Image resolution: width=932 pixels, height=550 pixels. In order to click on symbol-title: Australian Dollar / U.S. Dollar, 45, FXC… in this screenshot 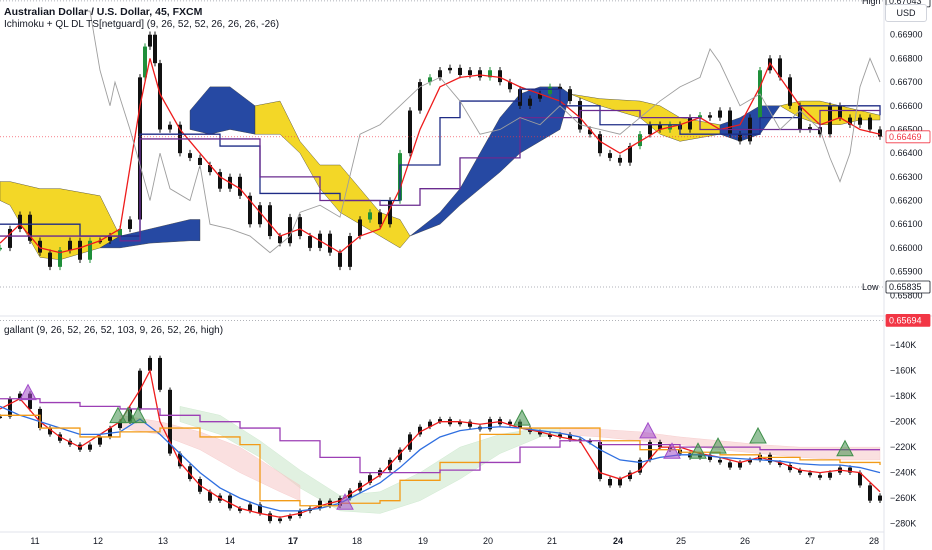, I will do `click(103, 12)`.